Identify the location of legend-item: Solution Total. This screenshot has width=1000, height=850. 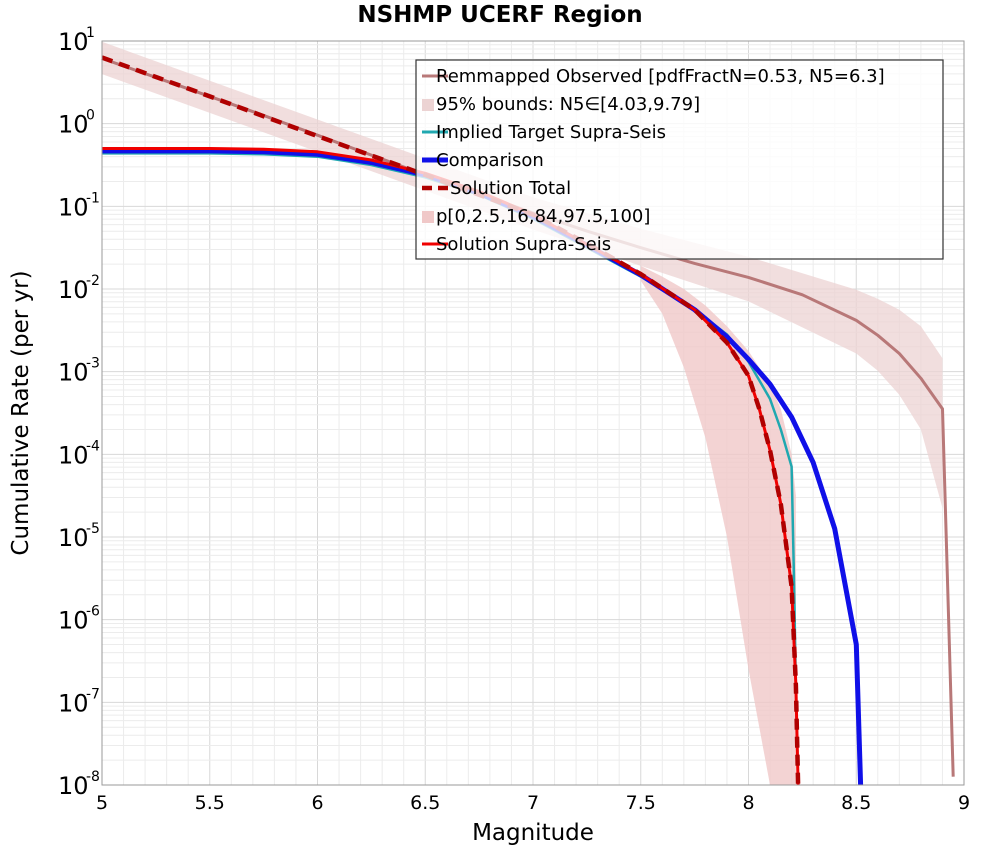
(496, 188).